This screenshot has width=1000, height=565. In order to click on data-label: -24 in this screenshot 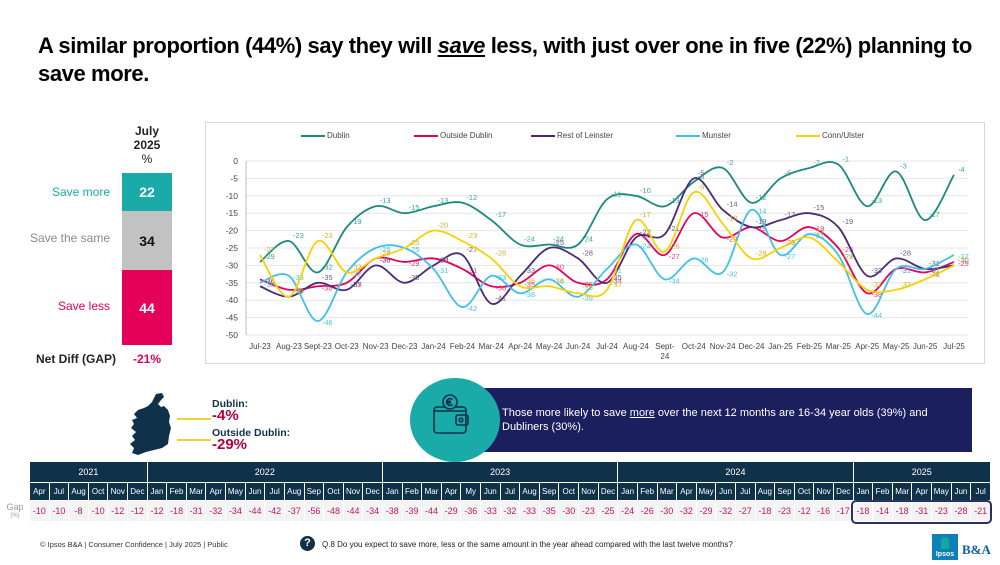, I will do `click(587, 239)`.